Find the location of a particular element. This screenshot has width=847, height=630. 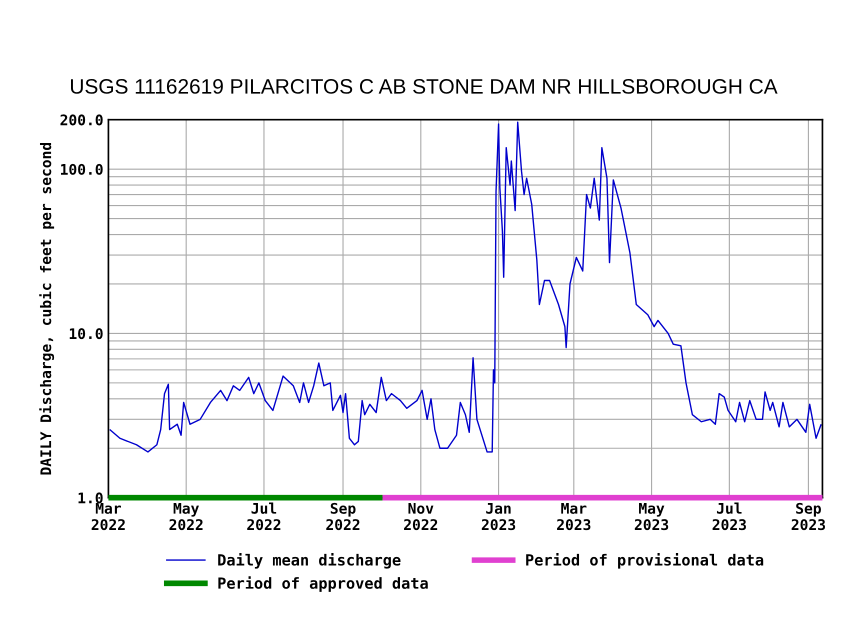

x-tick-label: Mar 2023 is located at coordinates (573, 516).